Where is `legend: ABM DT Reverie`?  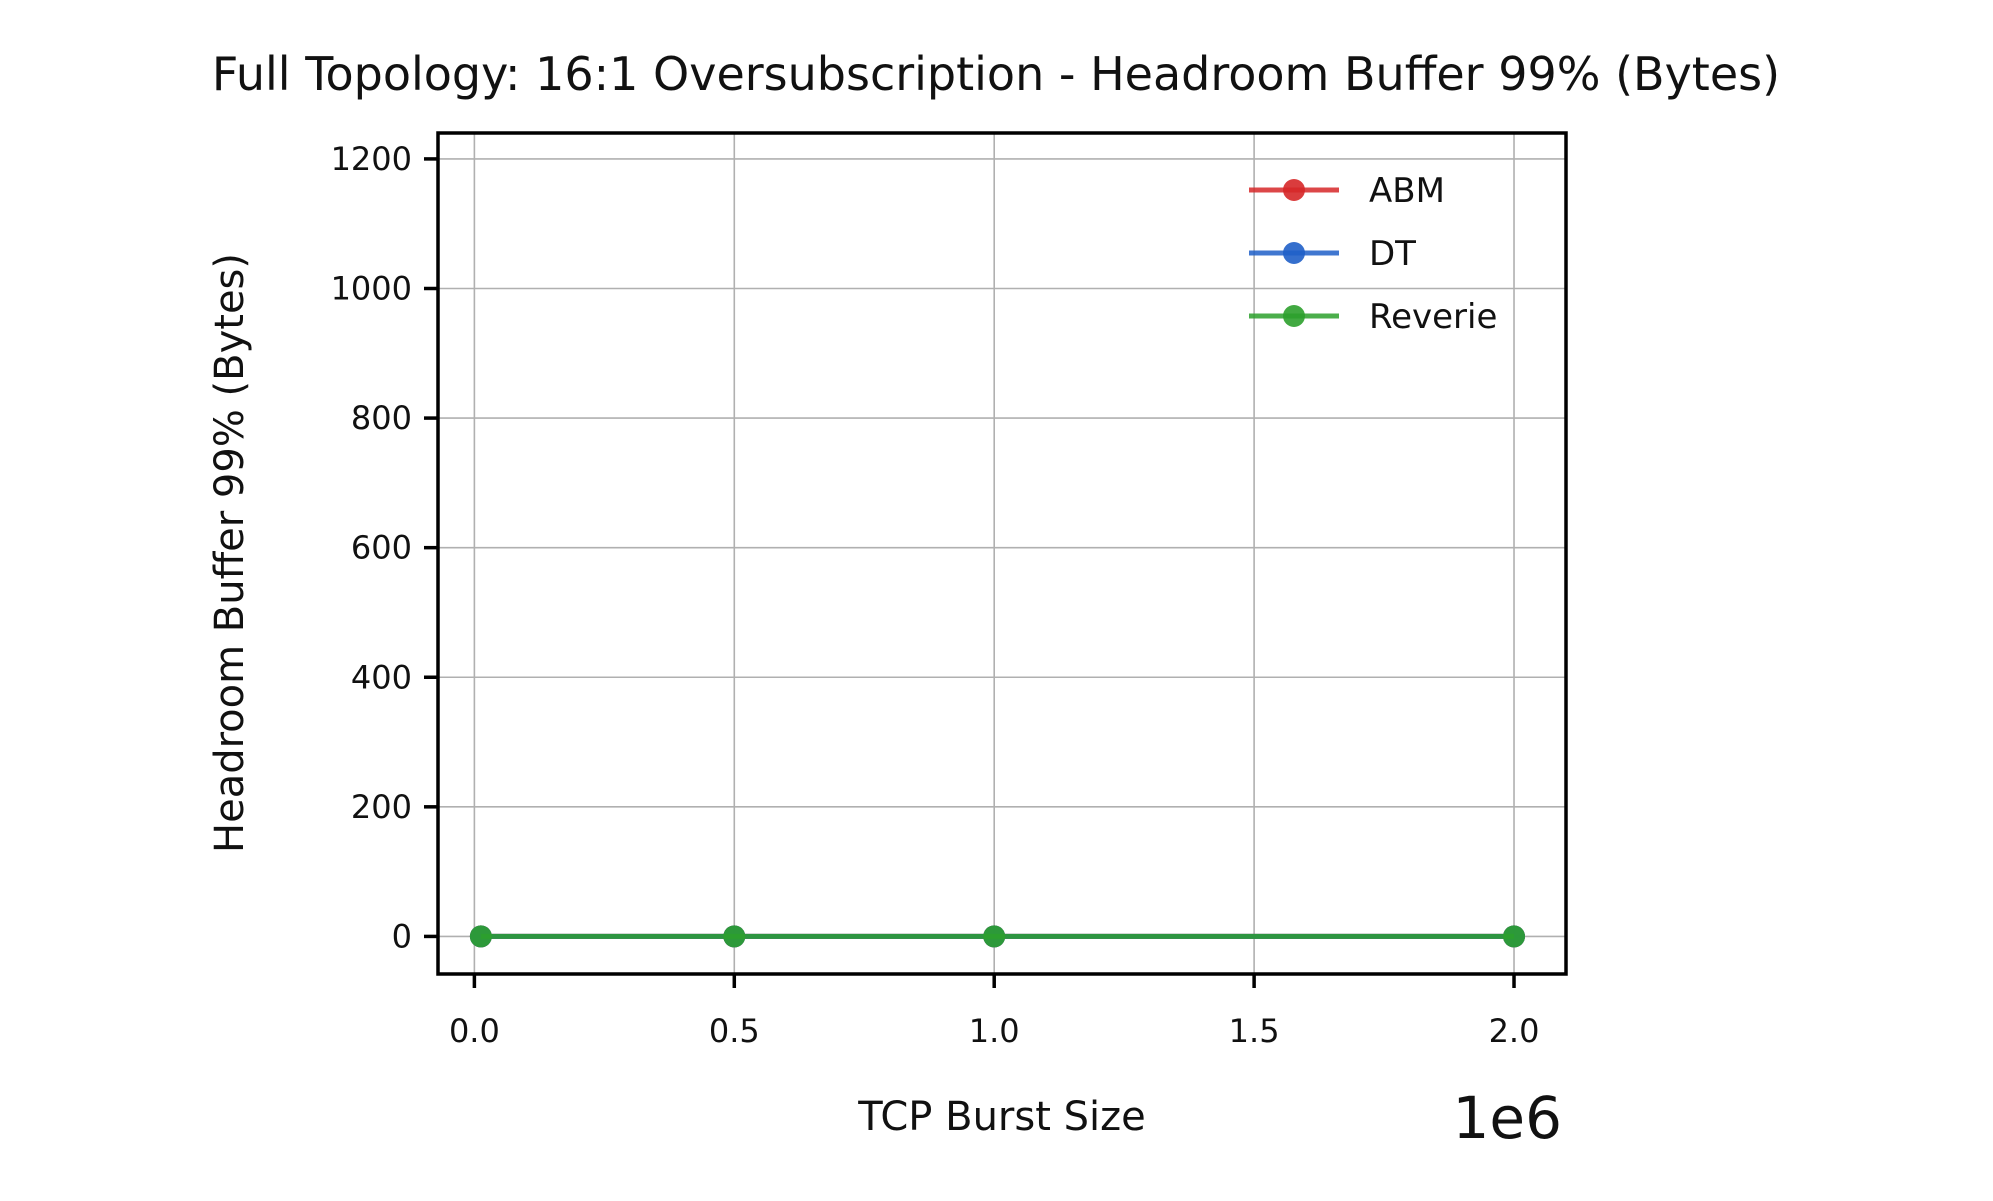 legend: ABM DT Reverie is located at coordinates (1373, 254).